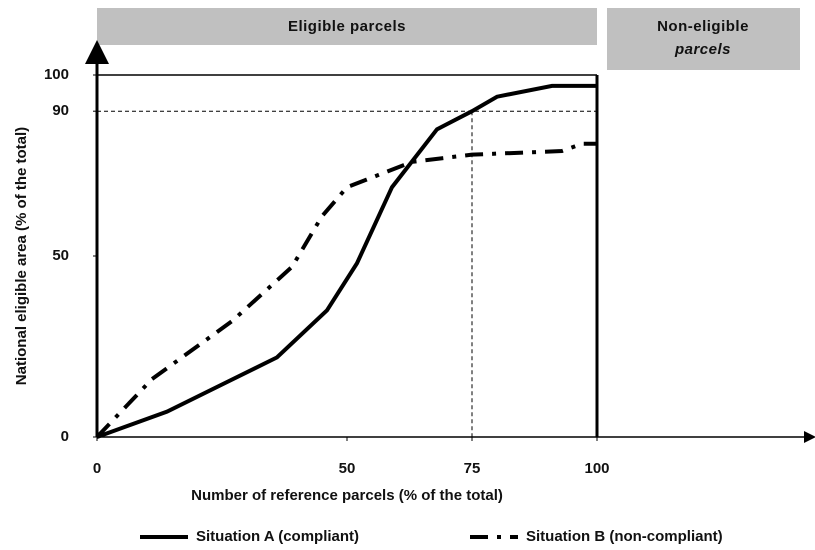 This screenshot has width=815, height=550. Describe the element at coordinates (472, 468) in the screenshot. I see `x-tick-label: 75` at that location.